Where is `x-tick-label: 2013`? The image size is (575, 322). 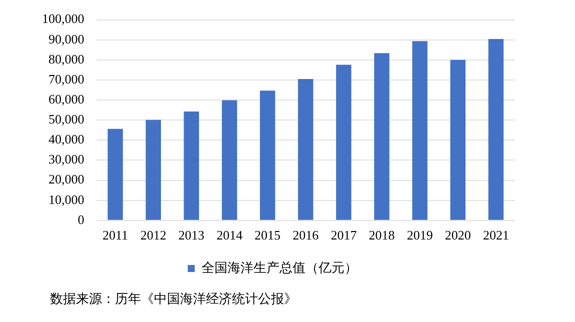
x-tick-label: 2013 is located at coordinates (191, 235).